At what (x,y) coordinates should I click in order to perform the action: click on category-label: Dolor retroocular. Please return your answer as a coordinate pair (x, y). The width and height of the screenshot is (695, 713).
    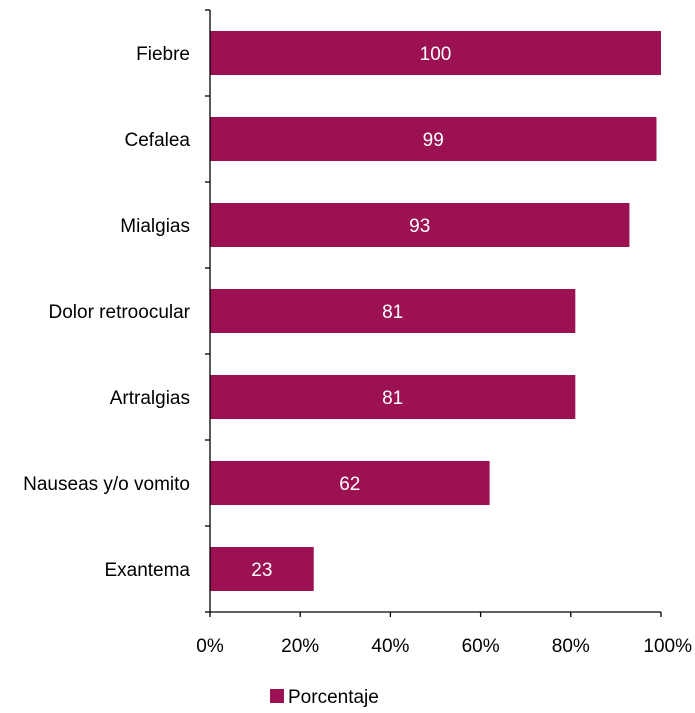
    Looking at the image, I should click on (120, 312).